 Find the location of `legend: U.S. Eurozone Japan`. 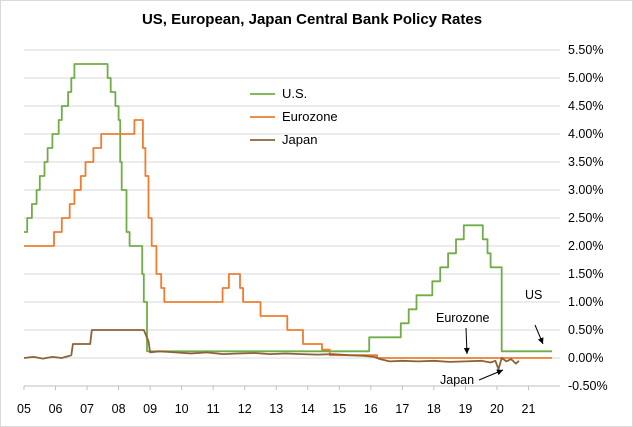

legend: U.S. Eurozone Japan is located at coordinates (294, 116).